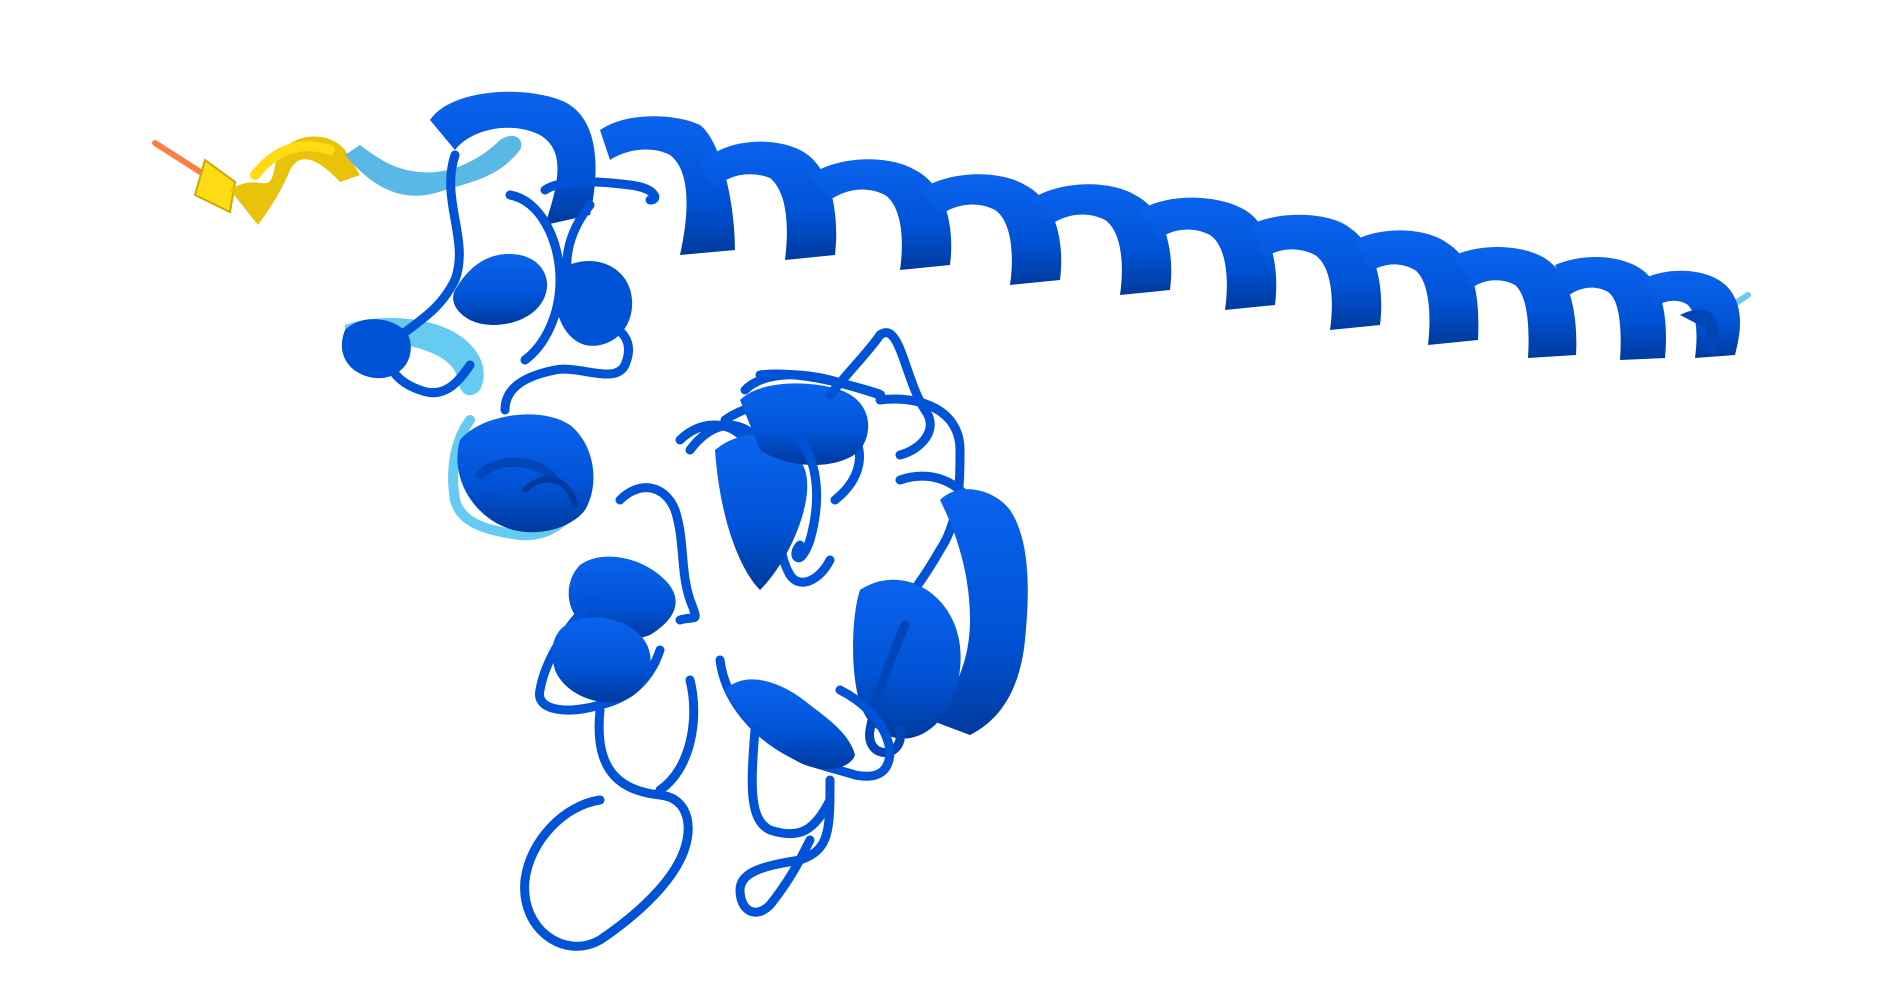 The height and width of the screenshot is (1008, 1887). What do you see at coordinates (276, 180) in the screenshot?
I see `low-confidence-segment` at bounding box center [276, 180].